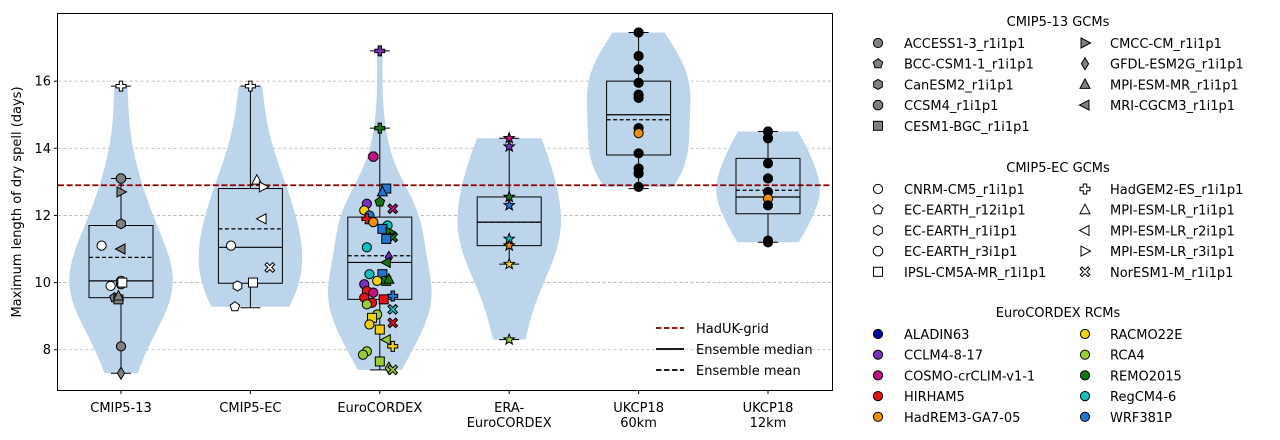 This screenshot has height=440, width=1280. Describe the element at coordinates (1171, 273) in the screenshot. I see `legend-item-label: NorESM1-M_r1i1p1` at that location.